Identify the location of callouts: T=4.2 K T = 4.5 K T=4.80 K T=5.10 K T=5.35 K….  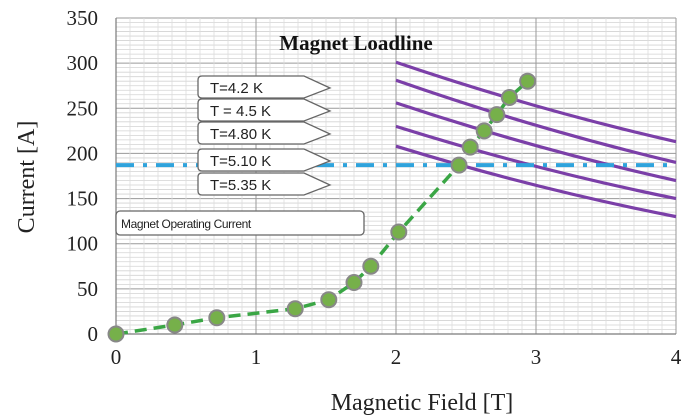
(240, 155).